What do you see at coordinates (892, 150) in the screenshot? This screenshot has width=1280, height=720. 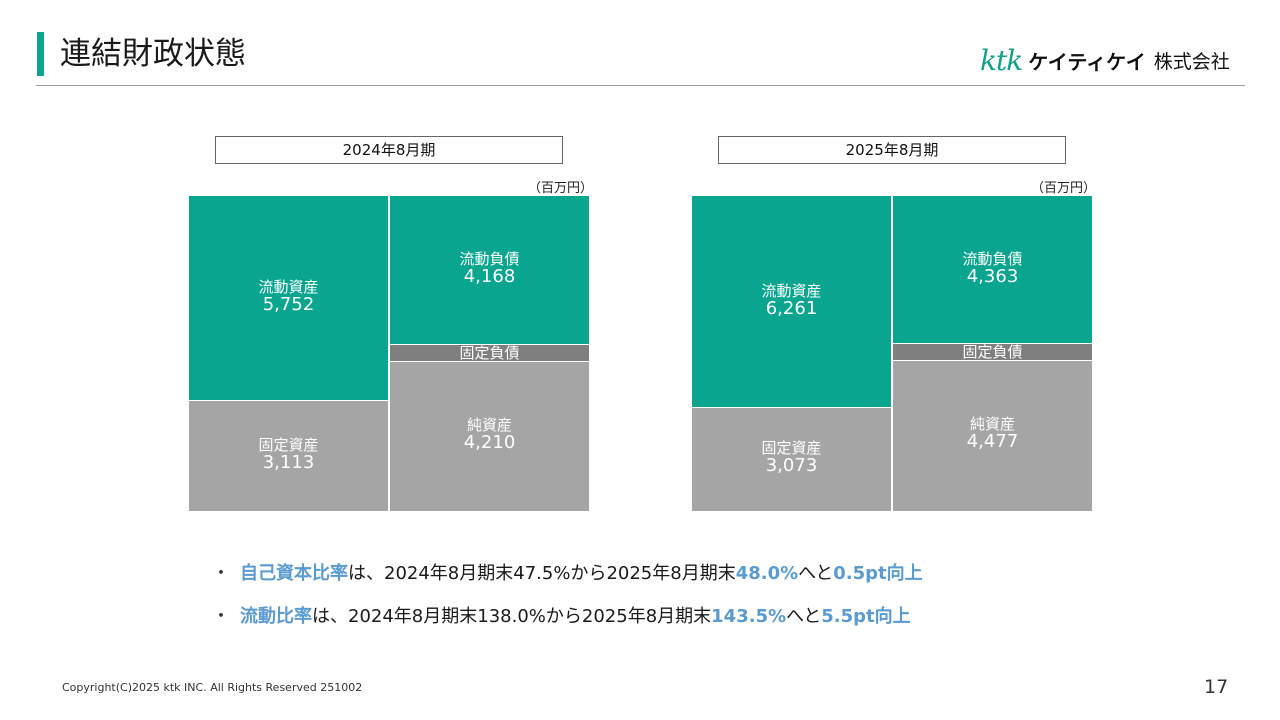 I see `period-label-2025: 2025年8月期` at bounding box center [892, 150].